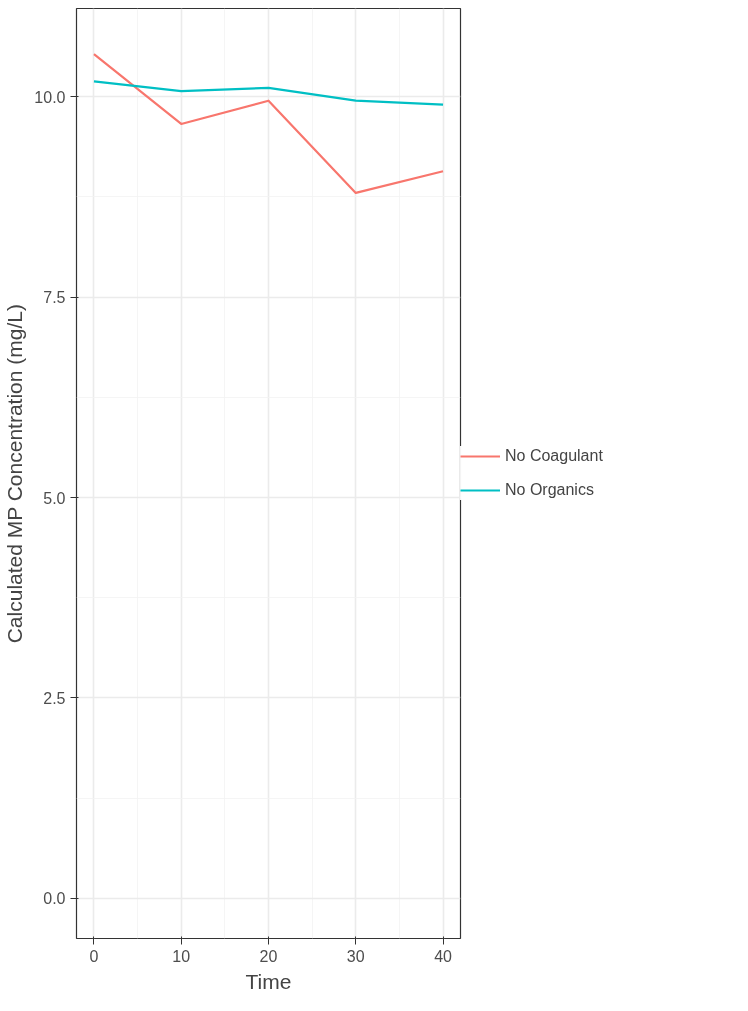  What do you see at coordinates (54, 698) in the screenshot?
I see `y-tick-label: 2.5` at bounding box center [54, 698].